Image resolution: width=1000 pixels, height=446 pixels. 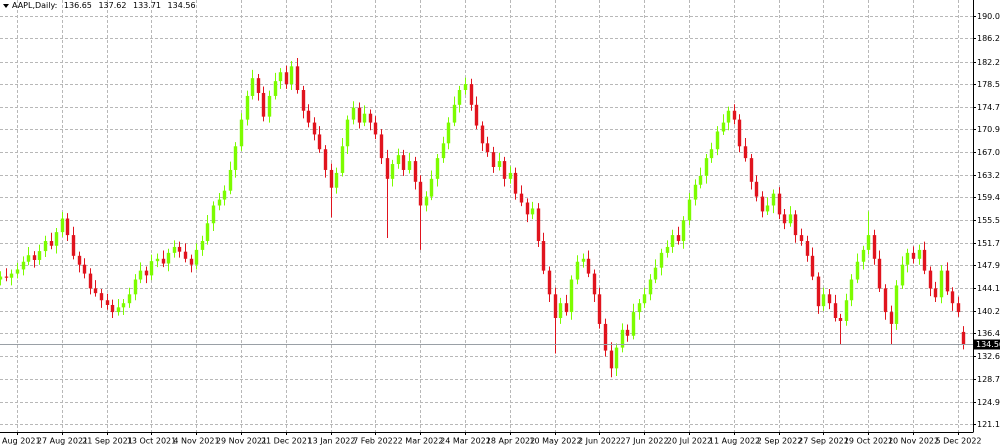 I want to click on y-tick-label: 186.20, so click(x=988, y=38).